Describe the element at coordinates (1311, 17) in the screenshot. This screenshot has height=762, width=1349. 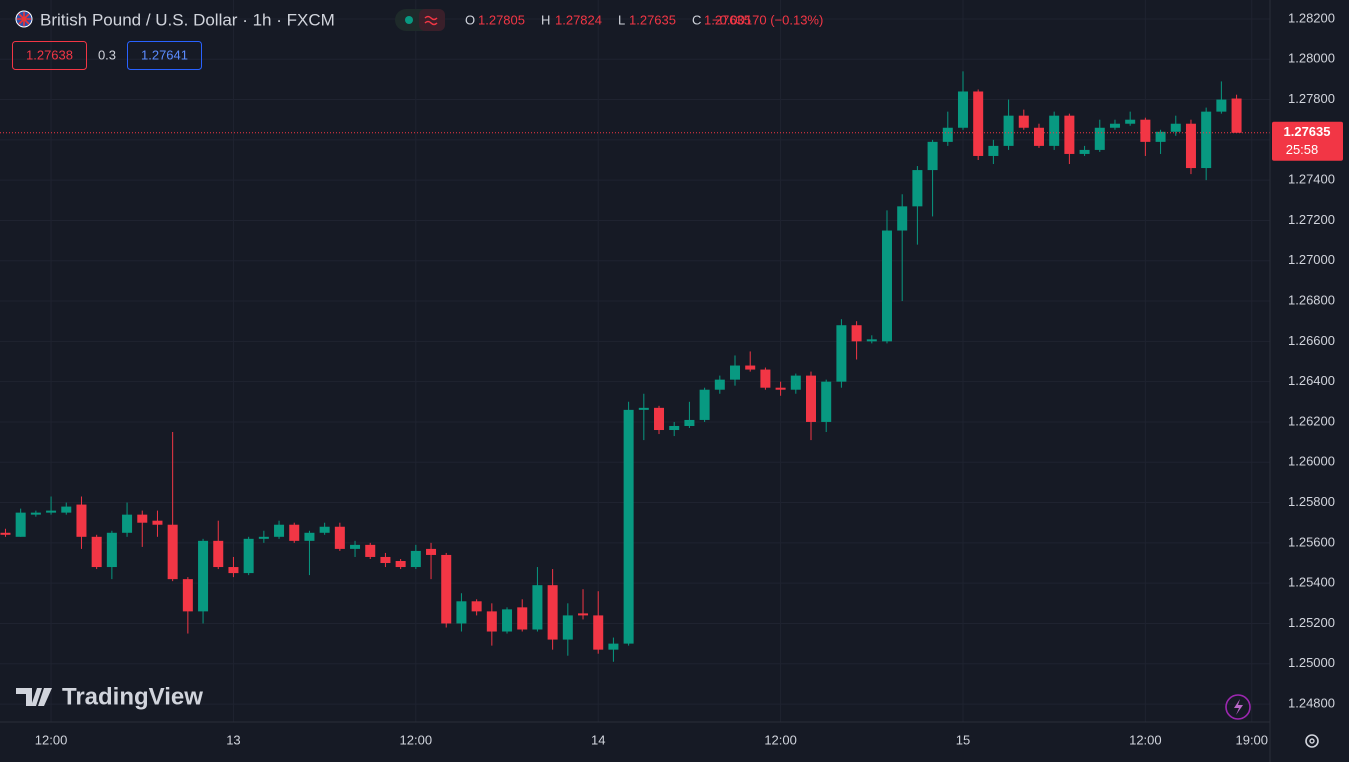
I see `y-tick-label: 1.28200` at that location.